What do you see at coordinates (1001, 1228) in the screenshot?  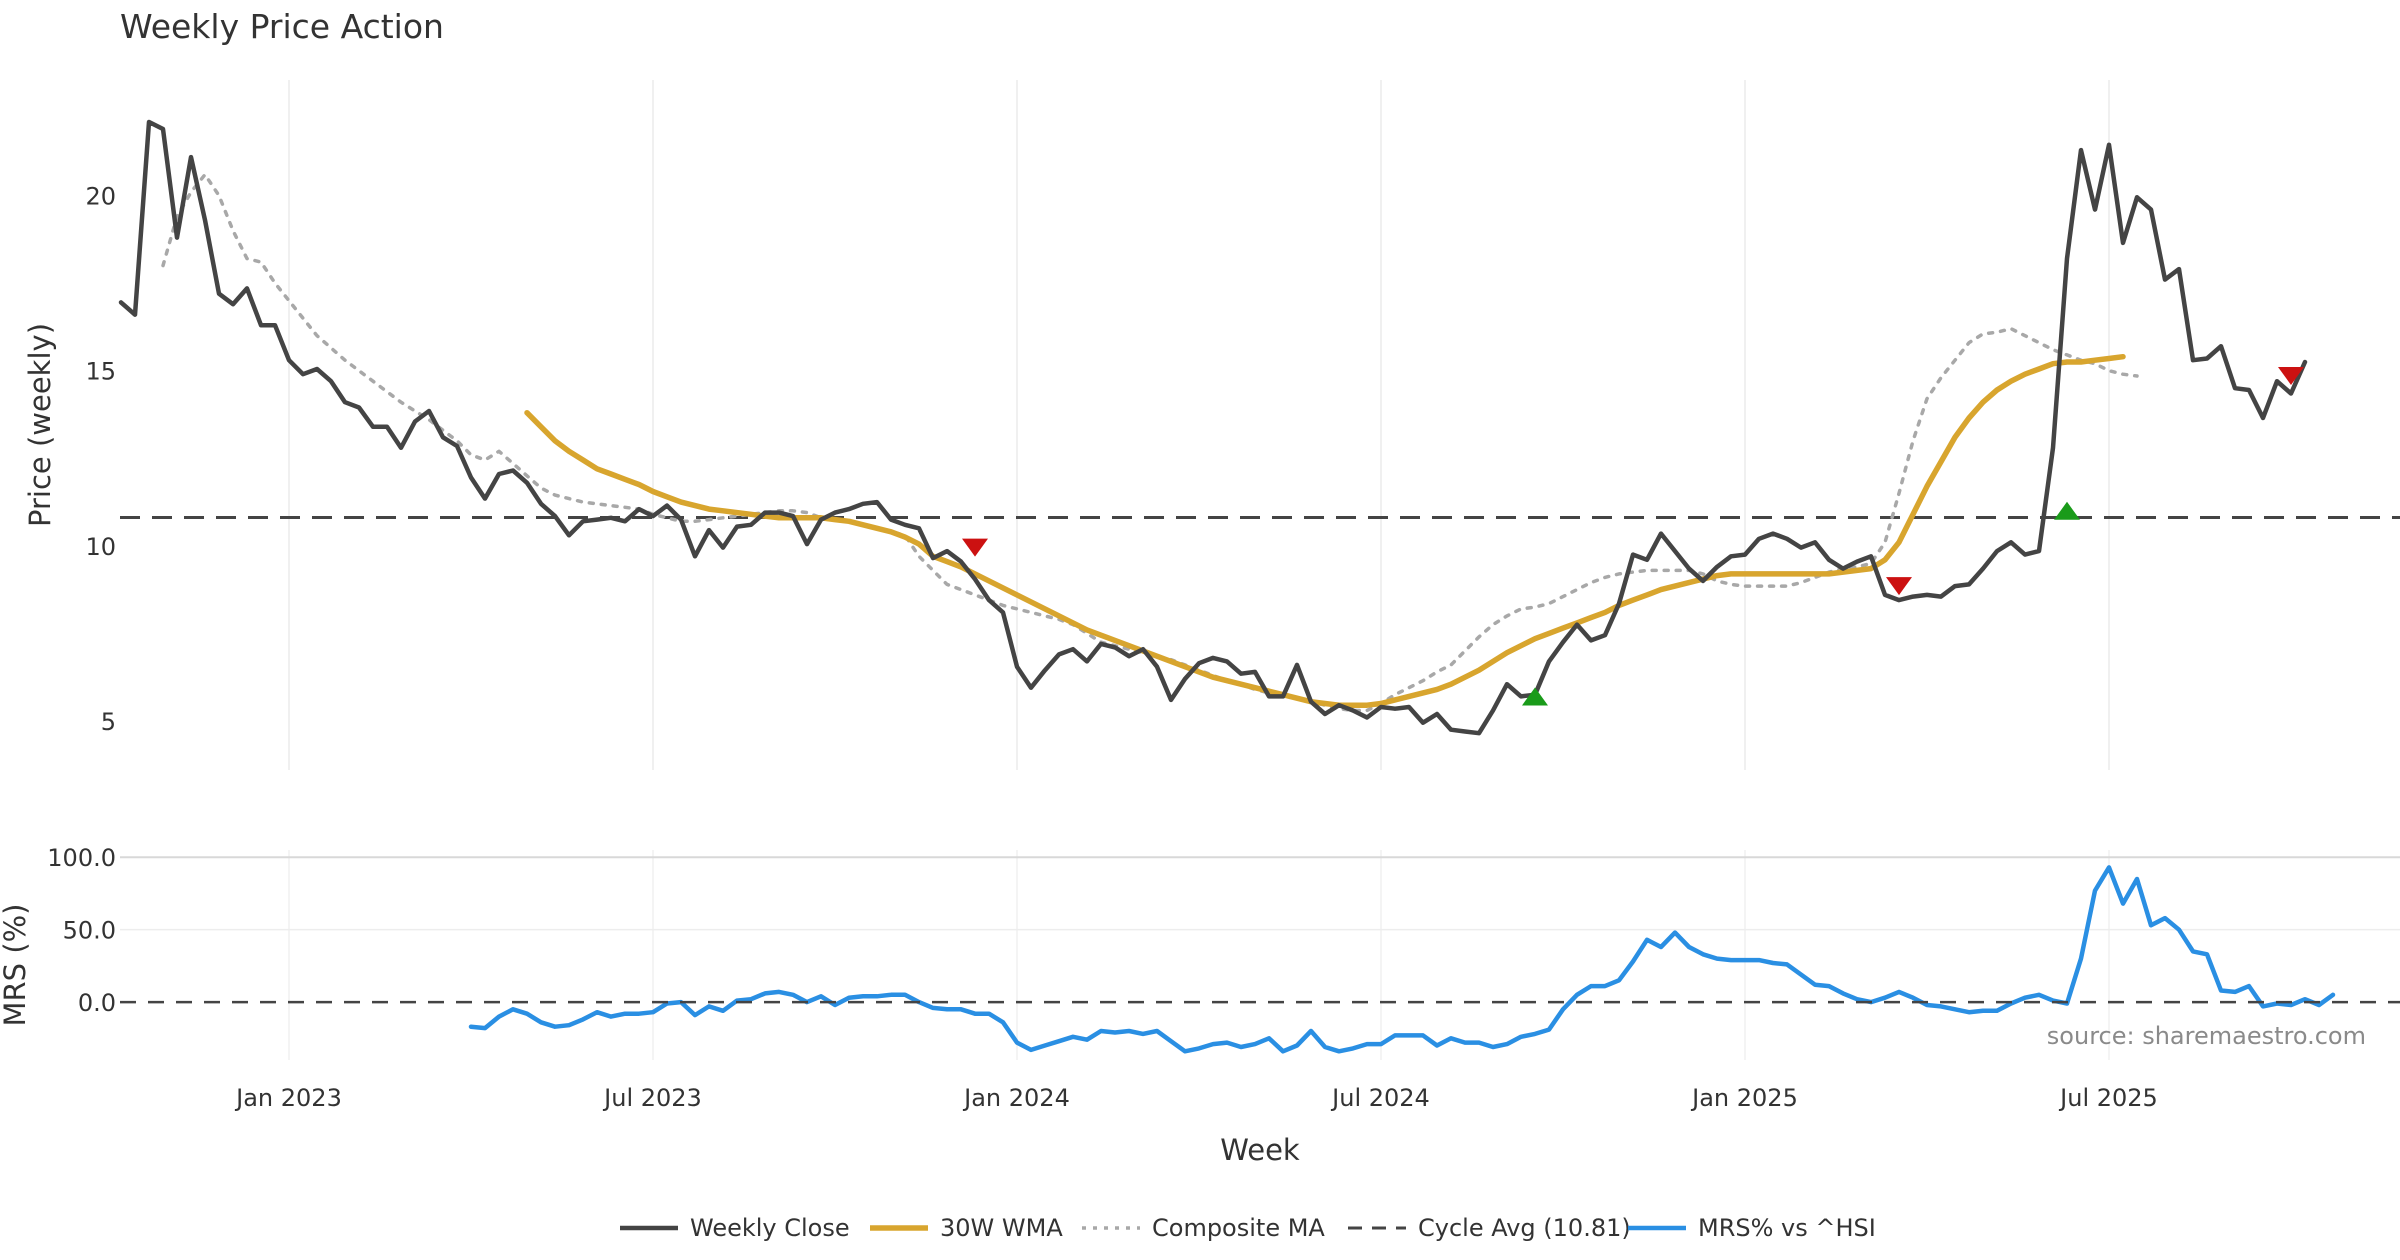 I see `legend-label: 30W WMA` at bounding box center [1001, 1228].